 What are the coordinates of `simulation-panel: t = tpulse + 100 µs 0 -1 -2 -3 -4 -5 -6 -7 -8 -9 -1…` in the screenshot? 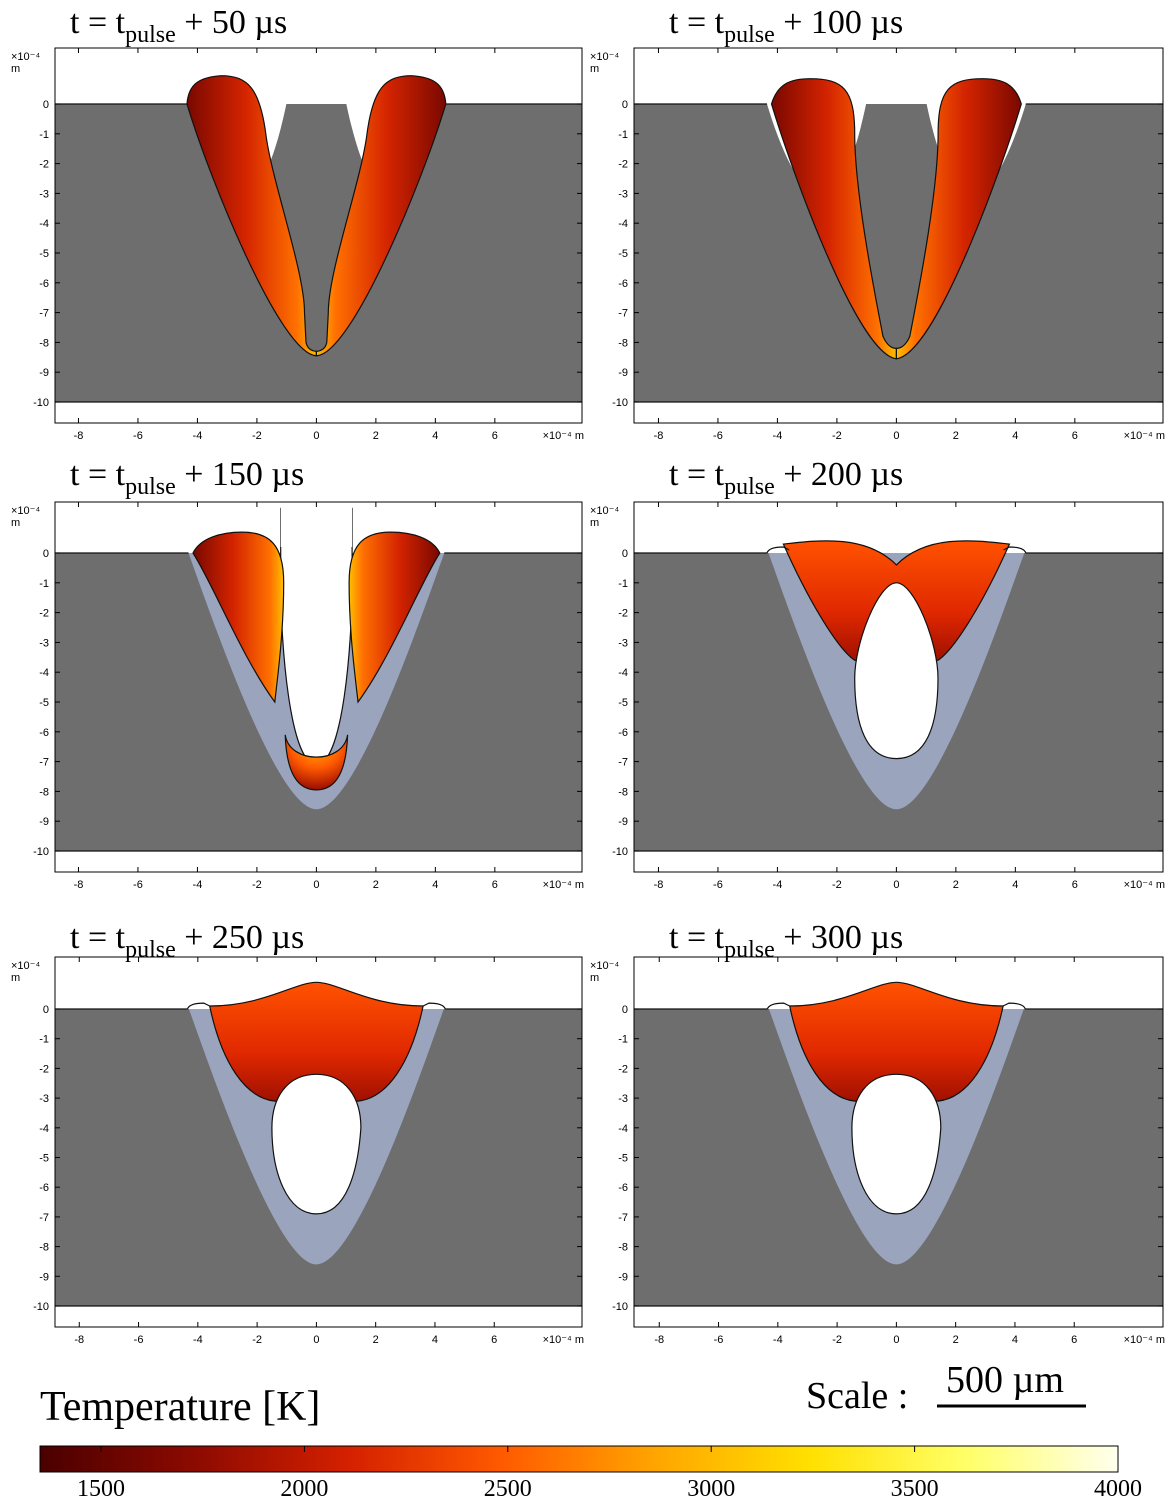 It's located at (877, 223).